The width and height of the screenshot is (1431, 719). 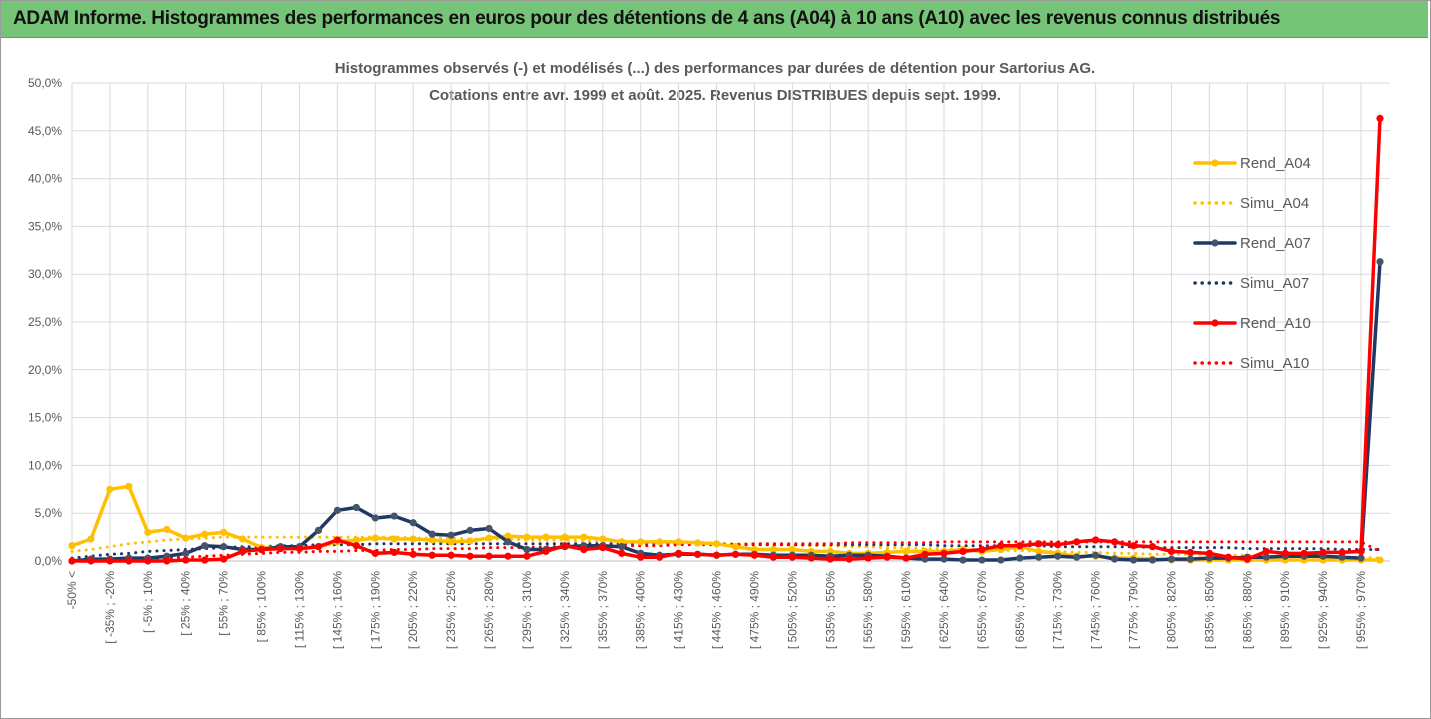 I want to click on x-tick-label: [ 775% ; 790%, so click(x=1134, y=610).